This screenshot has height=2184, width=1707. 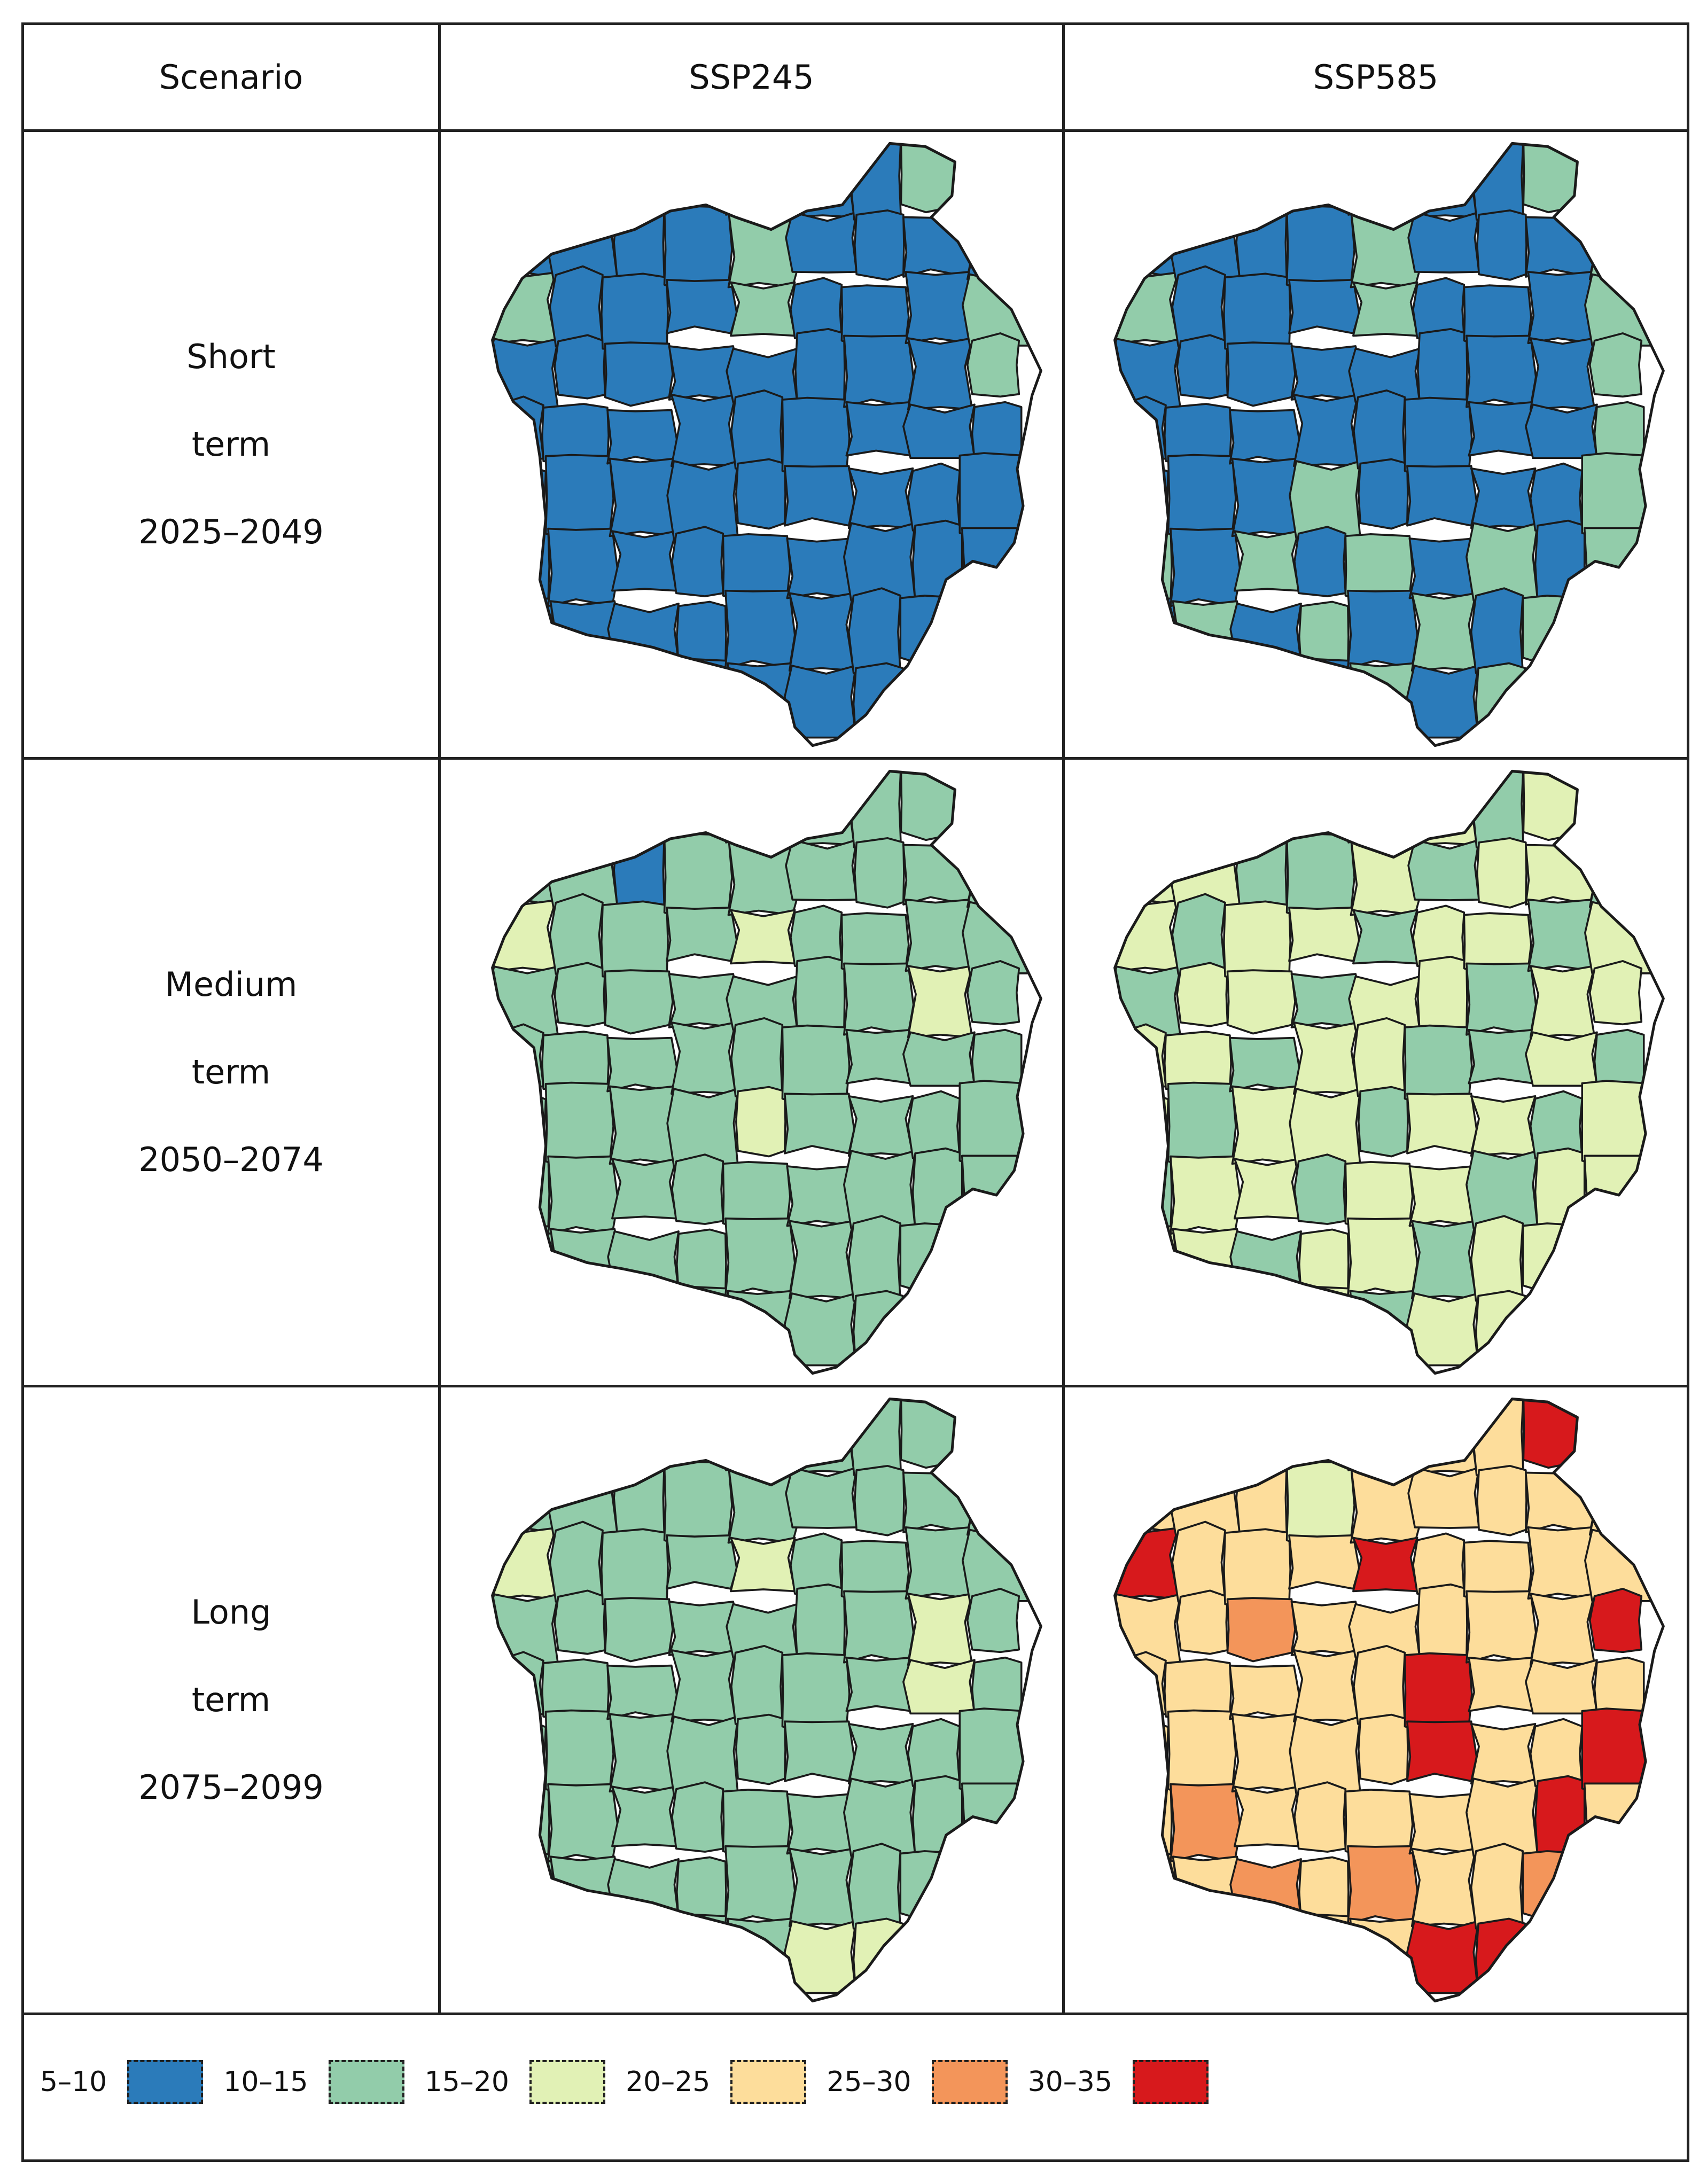 I want to click on legend-item: 15–20, so click(x=525, y=2082).